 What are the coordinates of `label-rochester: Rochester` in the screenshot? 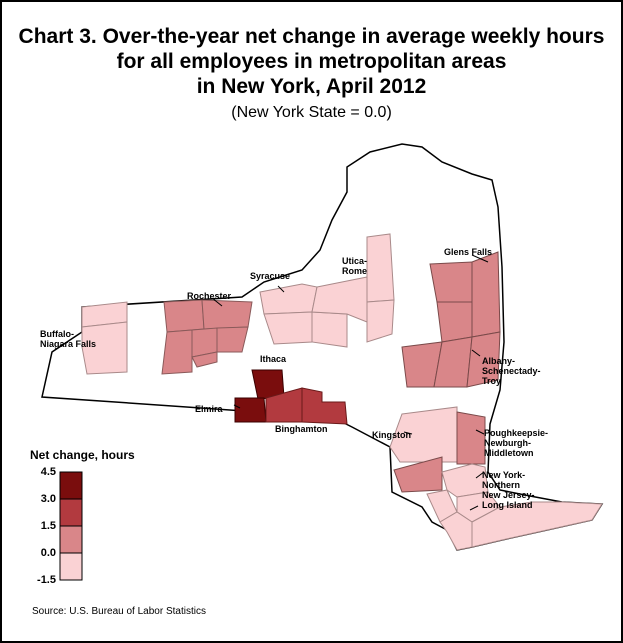 It's located at (209, 296).